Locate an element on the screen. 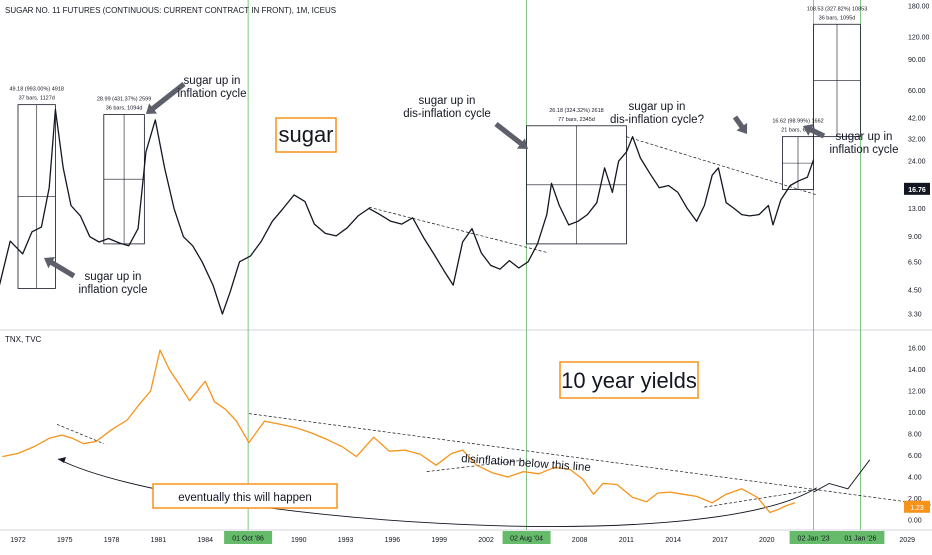  x-tick-label: 2014 is located at coordinates (673, 540).